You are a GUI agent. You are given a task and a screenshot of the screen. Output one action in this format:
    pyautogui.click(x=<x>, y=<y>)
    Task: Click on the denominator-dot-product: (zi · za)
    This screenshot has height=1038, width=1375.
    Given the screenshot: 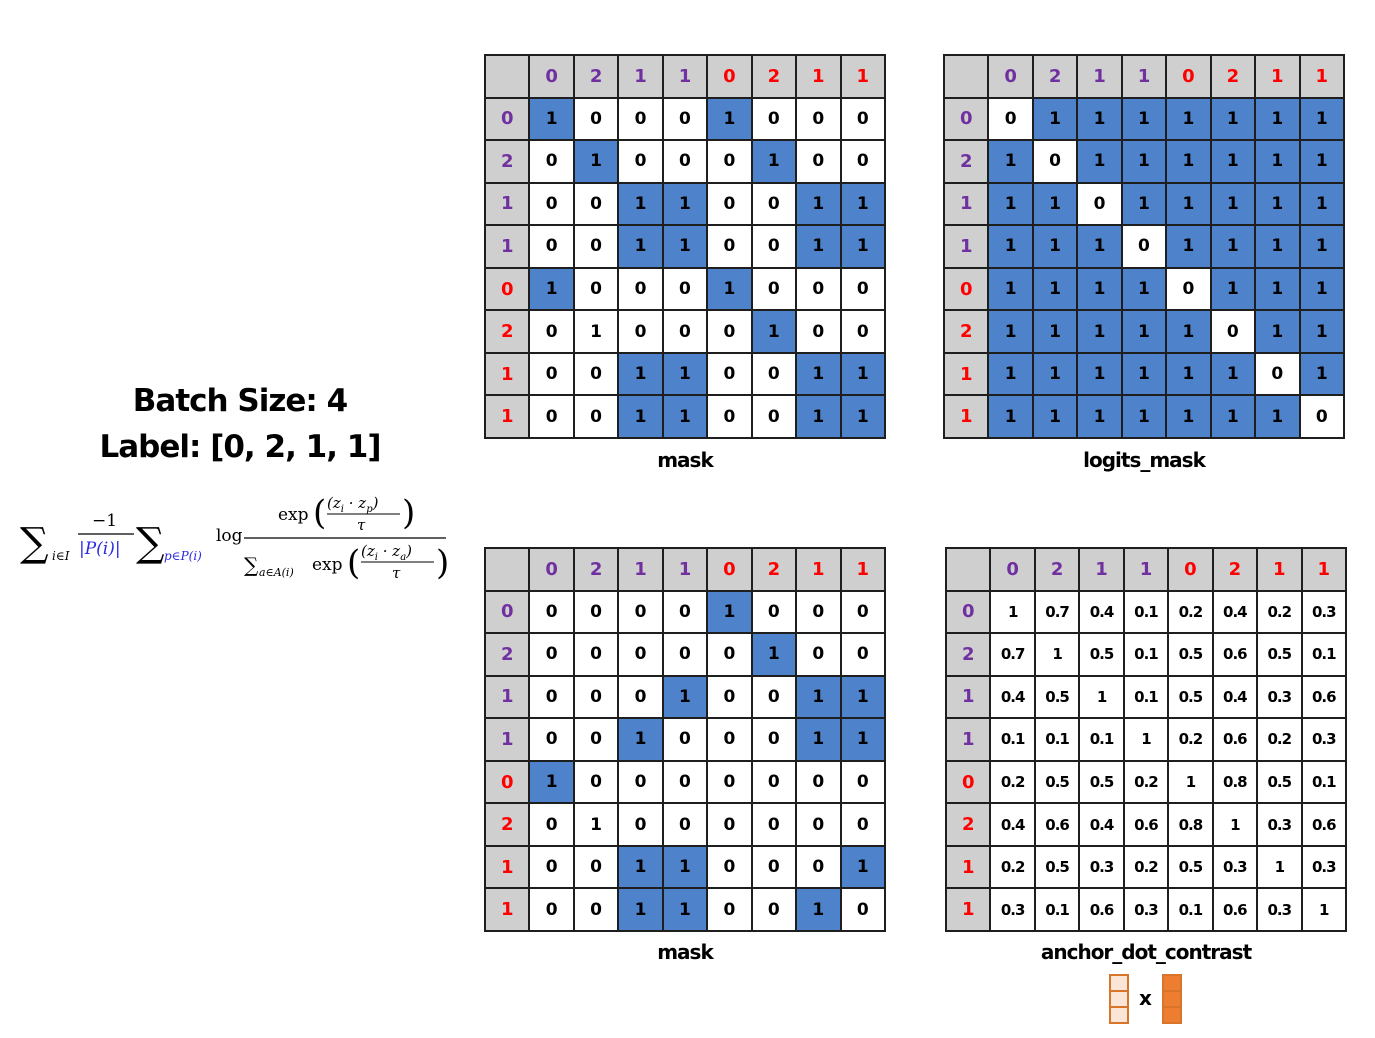 What is the action you would take?
    pyautogui.click(x=386, y=552)
    